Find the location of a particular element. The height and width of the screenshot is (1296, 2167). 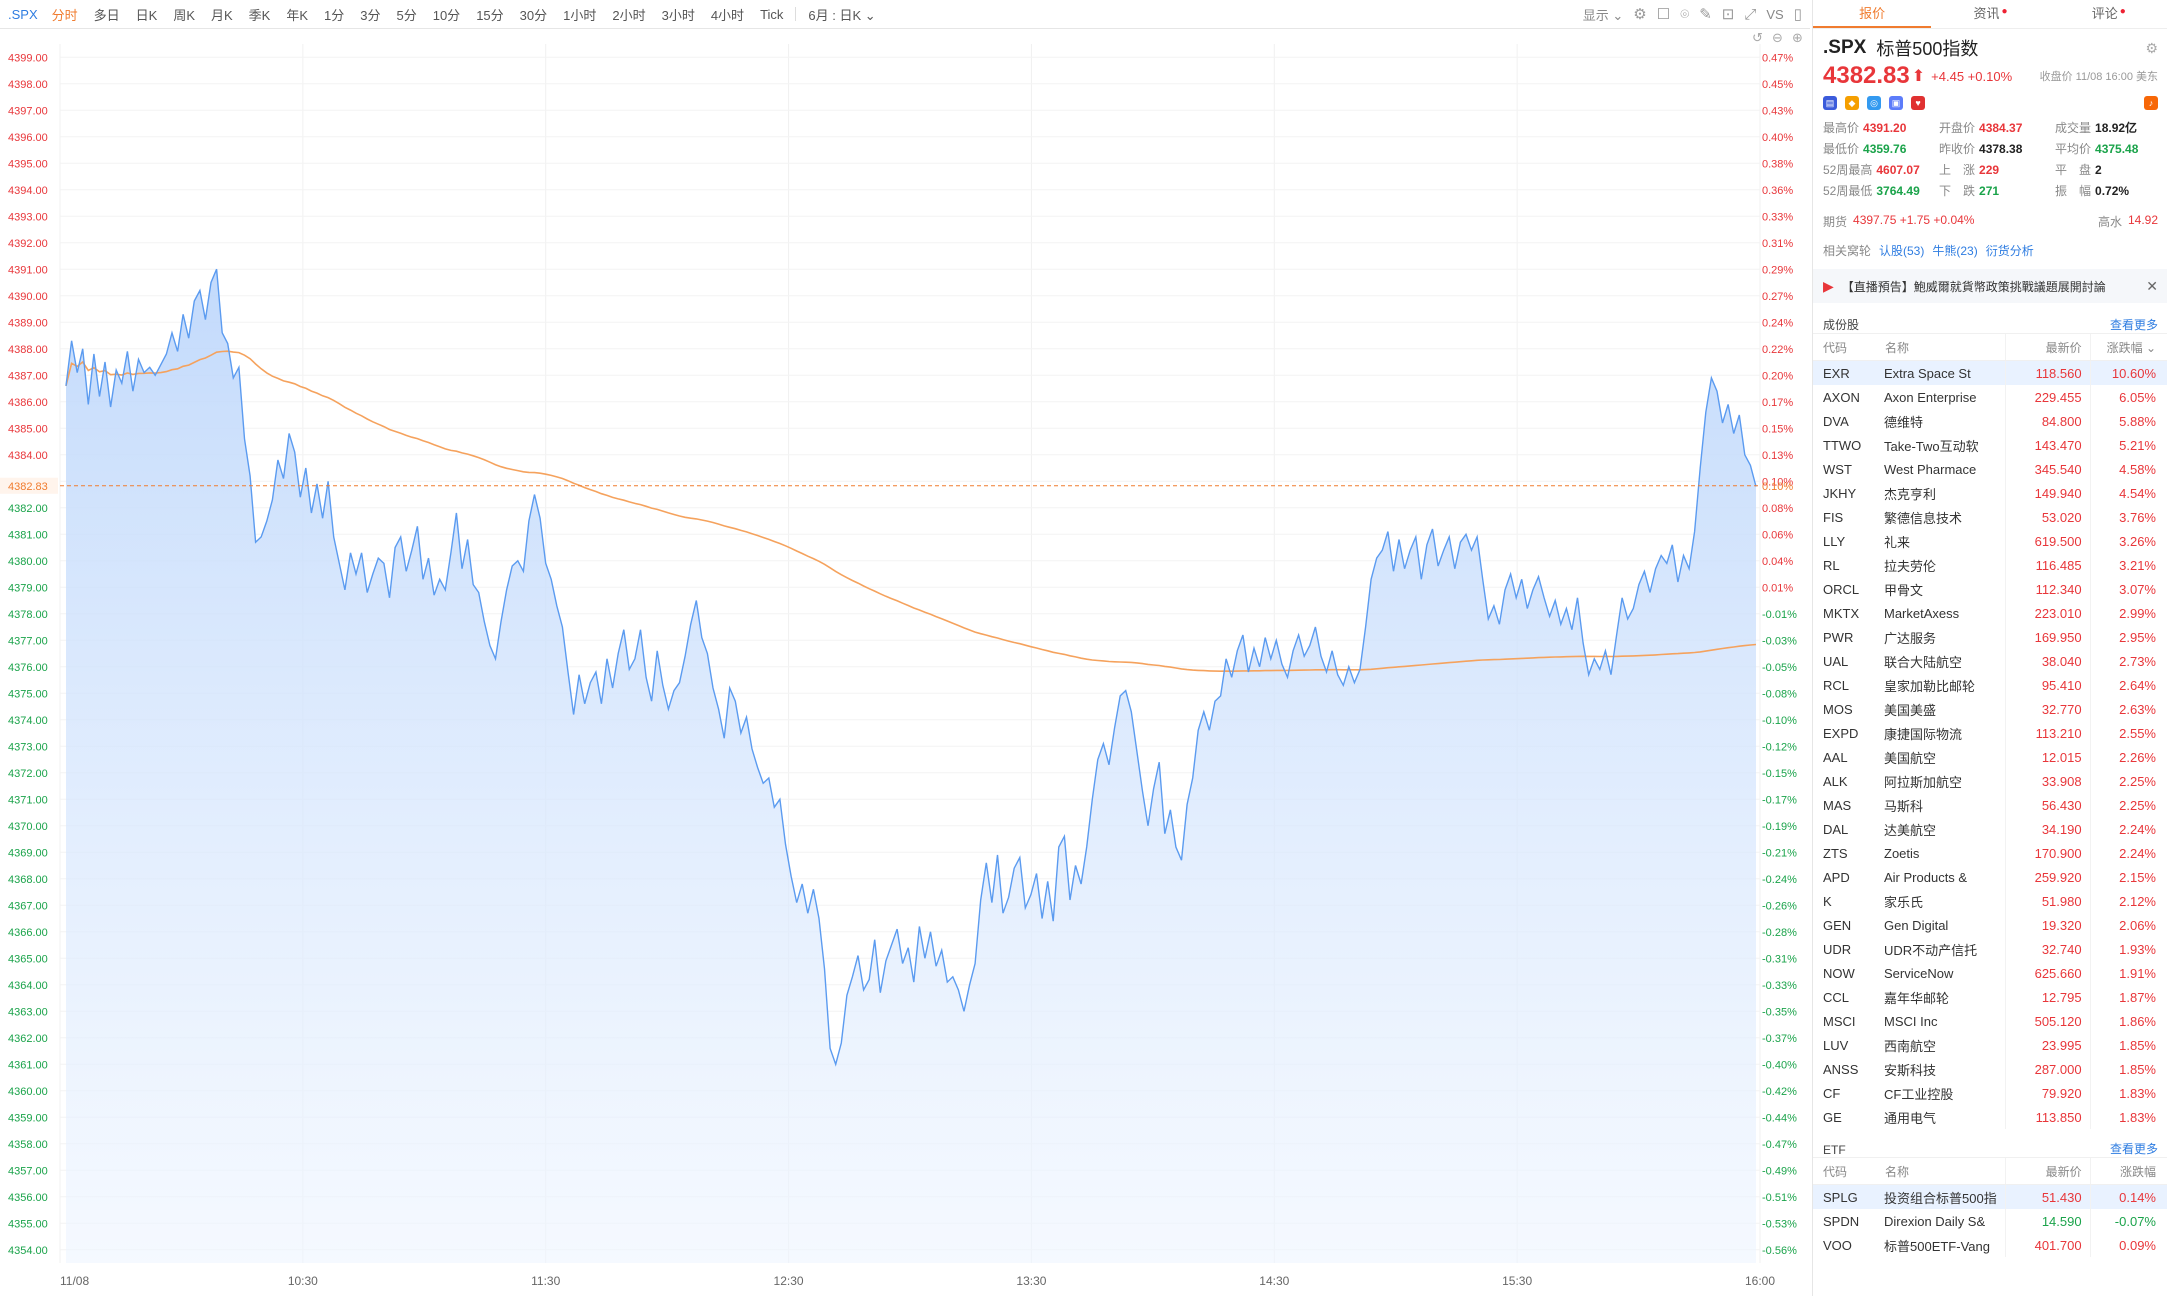

timeframe-tab: 3分 is located at coordinates (370, 15).